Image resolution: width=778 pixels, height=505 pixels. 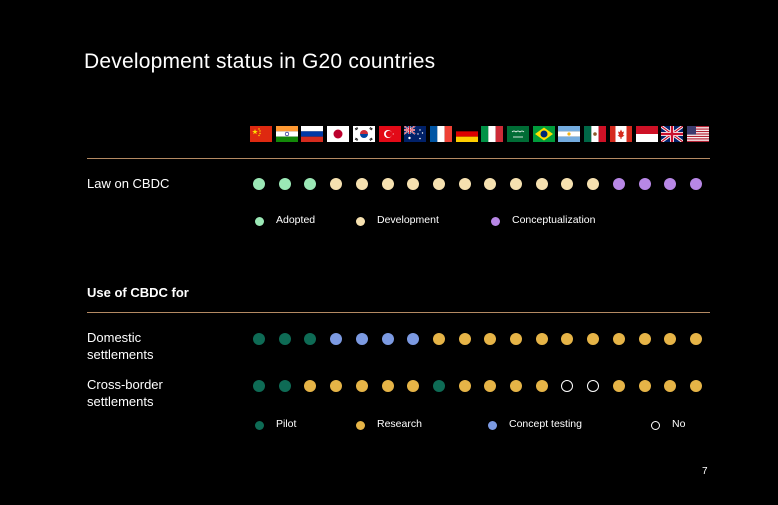 I want to click on domestic-brazil-dot, so click(x=541, y=339).